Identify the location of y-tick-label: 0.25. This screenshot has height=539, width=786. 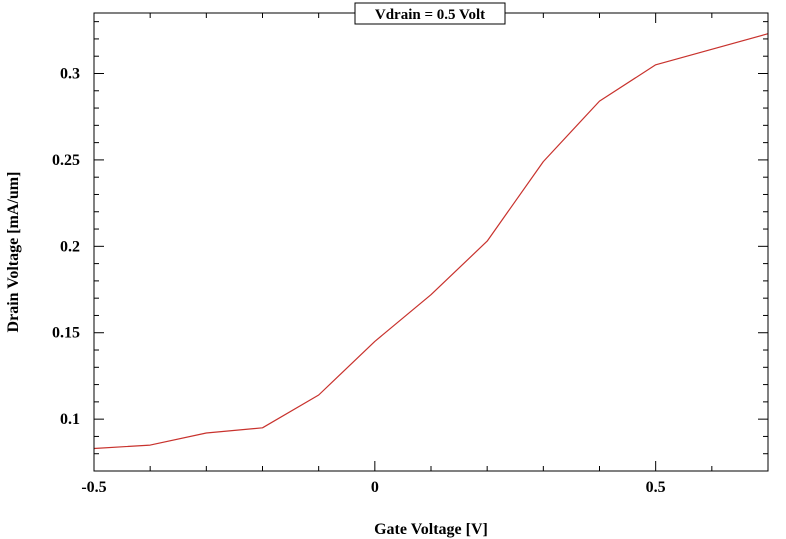
(66, 160).